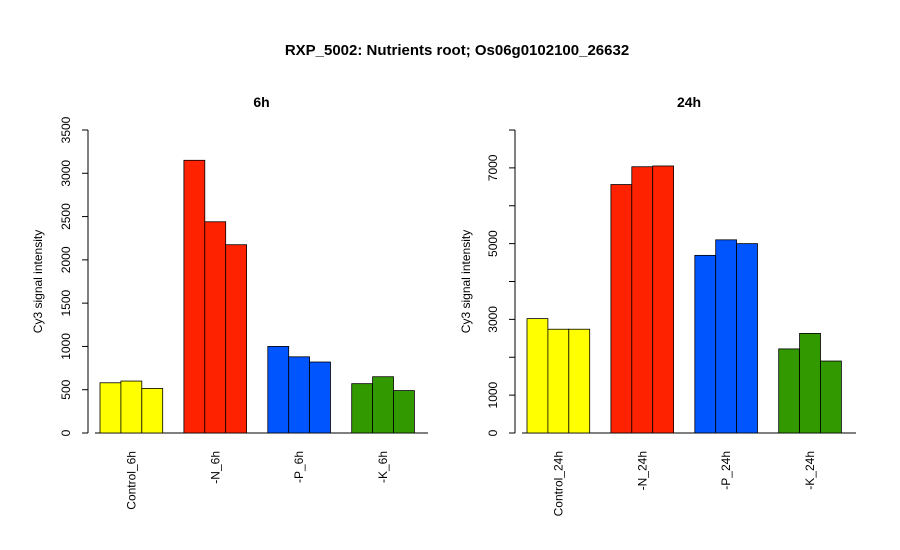 This screenshot has height=550, width=900. Describe the element at coordinates (66, 216) in the screenshot. I see `y-tick-label: 2500` at that location.